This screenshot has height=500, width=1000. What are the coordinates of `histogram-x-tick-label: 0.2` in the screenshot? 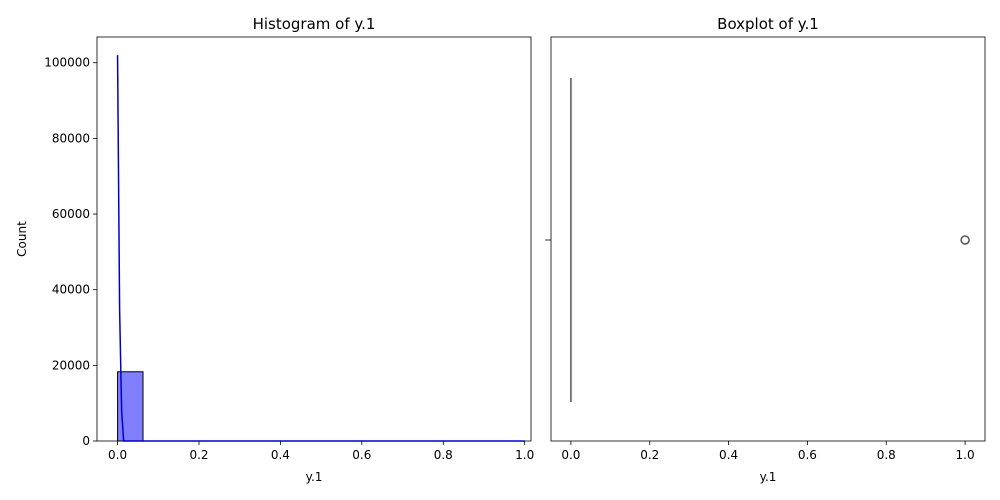 It's located at (198, 455).